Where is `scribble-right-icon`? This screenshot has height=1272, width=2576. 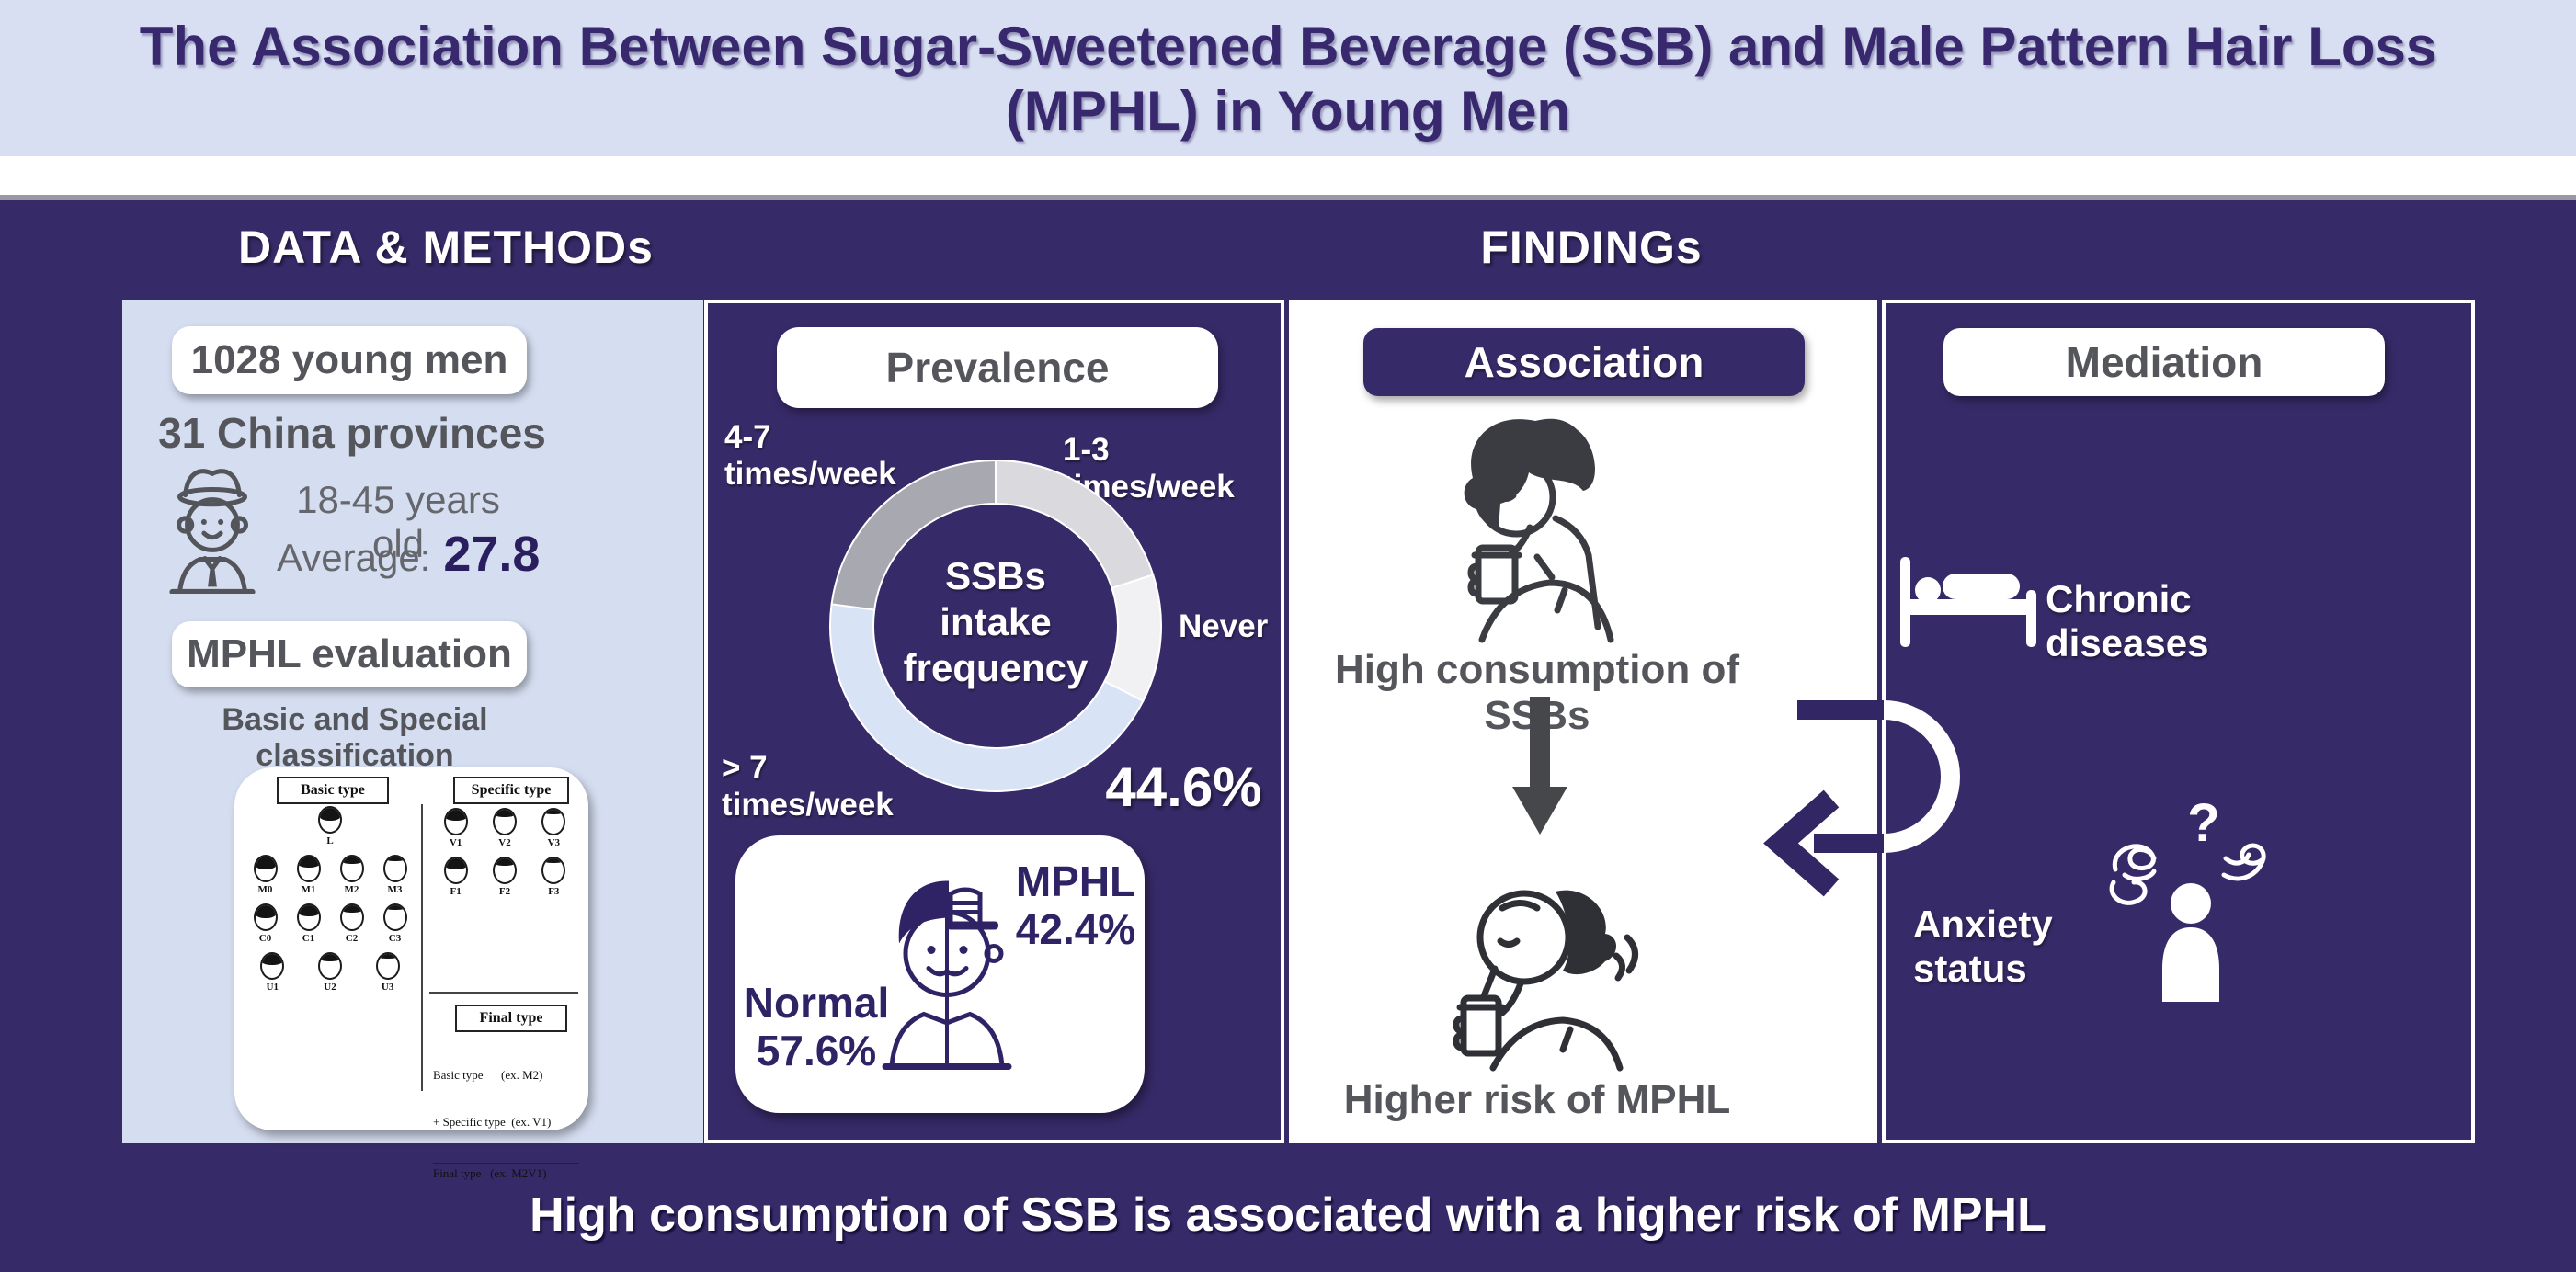 scribble-right-icon is located at coordinates (2243, 862).